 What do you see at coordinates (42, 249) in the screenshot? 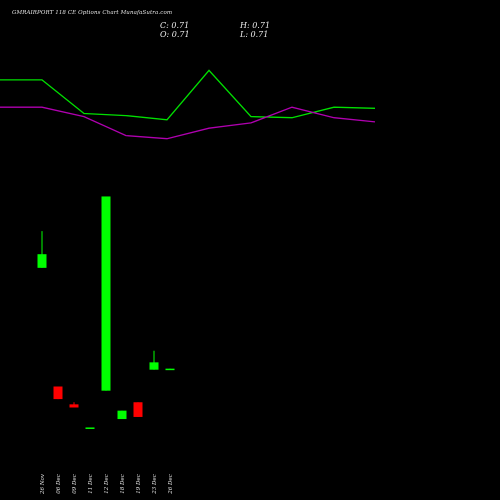
I see `candle-26-nov` at bounding box center [42, 249].